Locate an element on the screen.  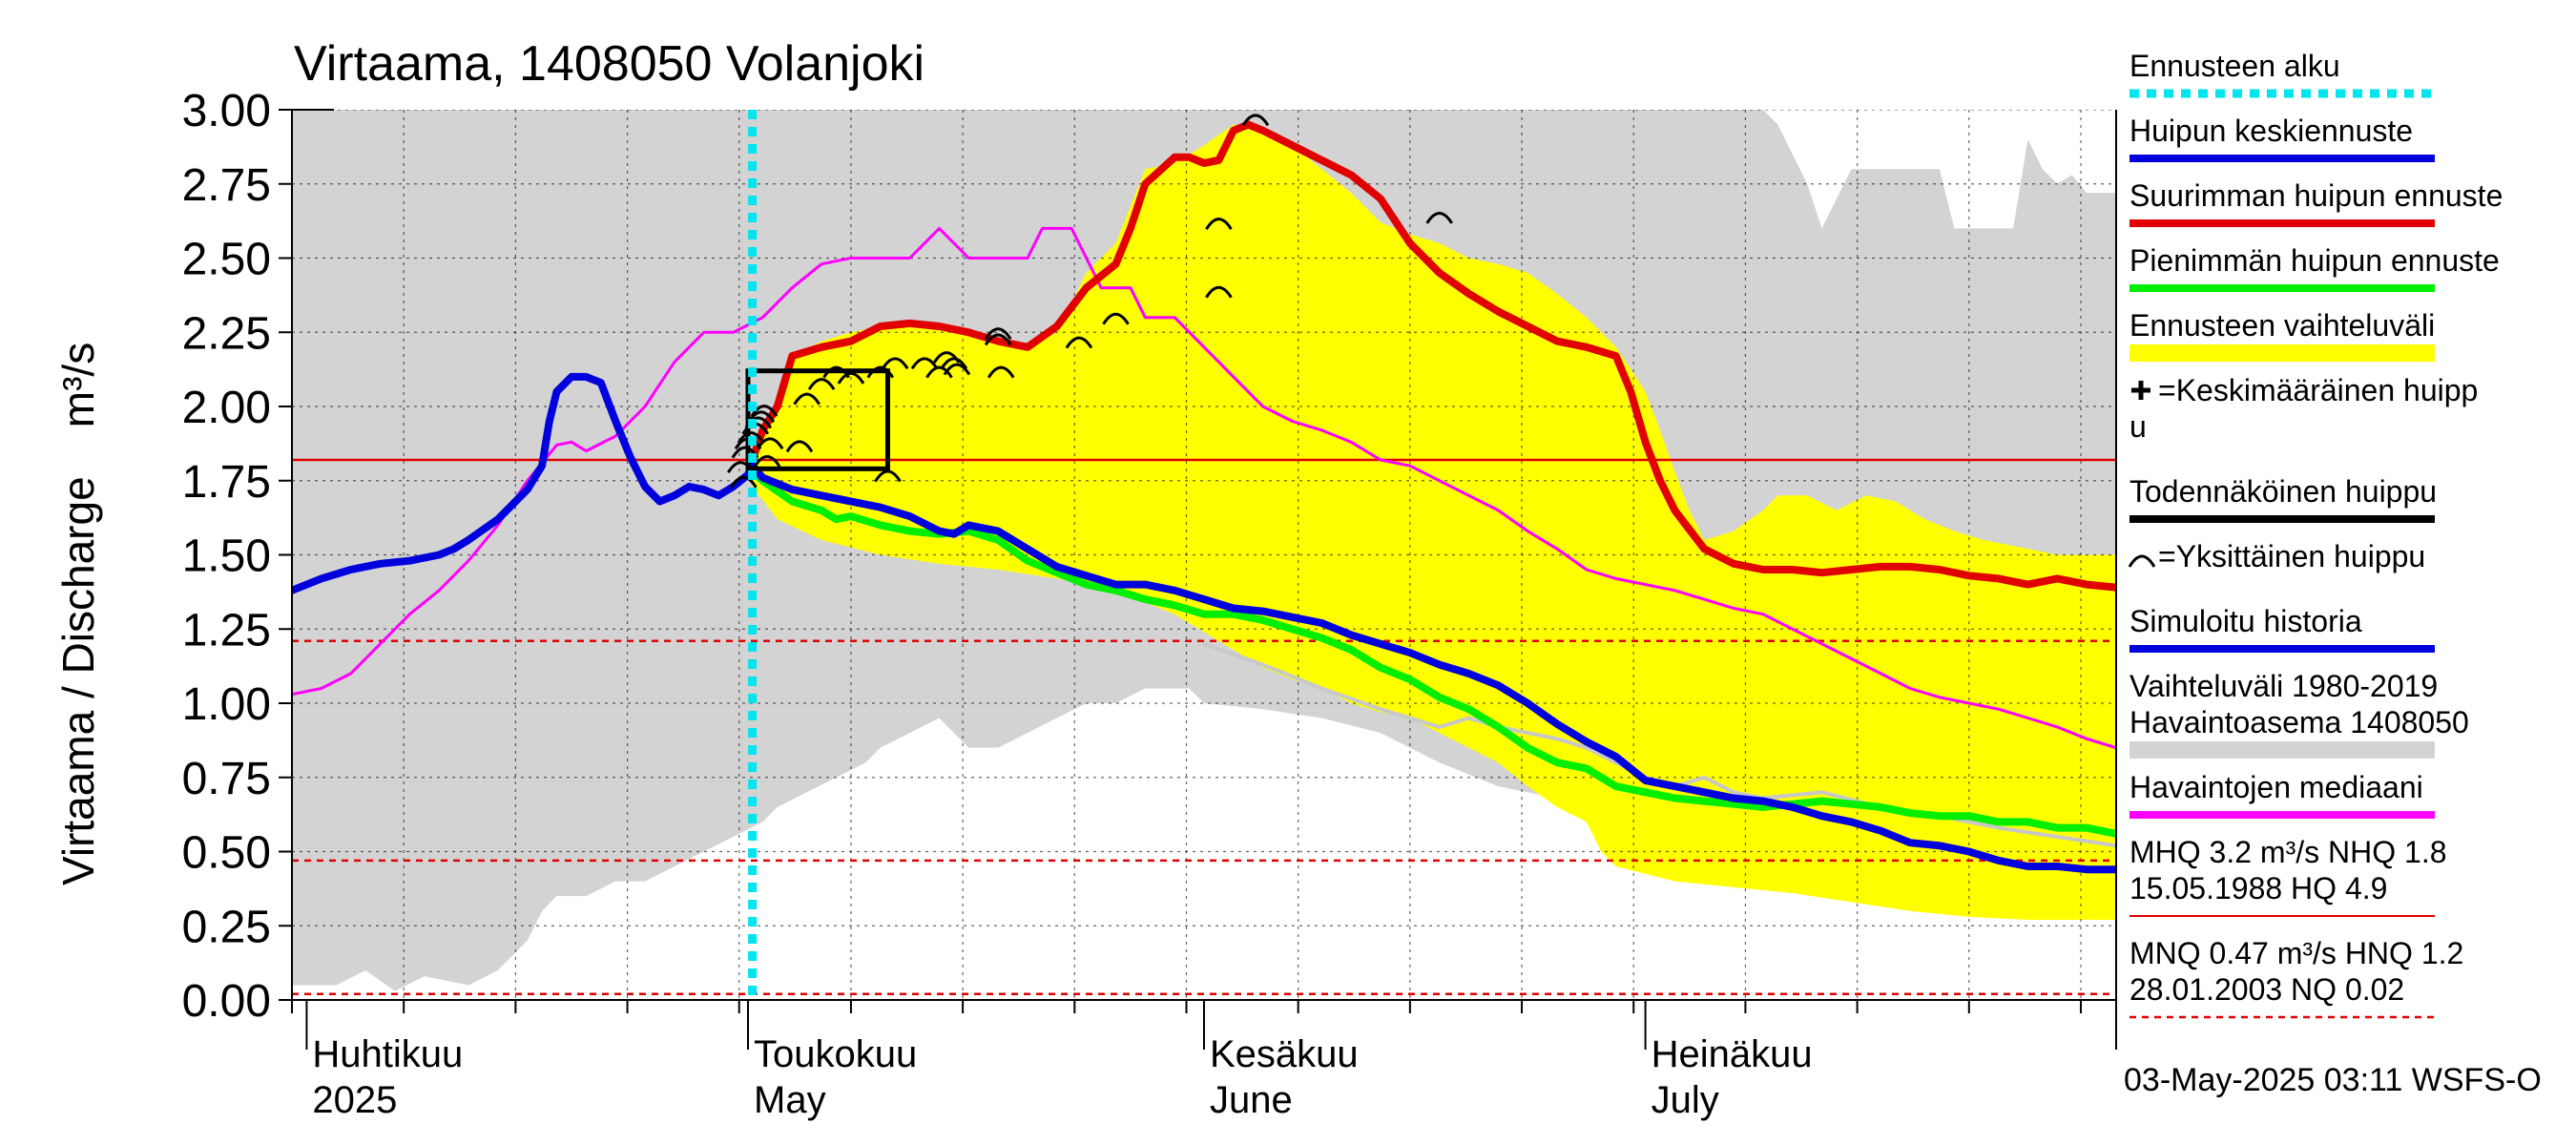
legend-label: Ennusteen alku is located at coordinates (2234, 66).